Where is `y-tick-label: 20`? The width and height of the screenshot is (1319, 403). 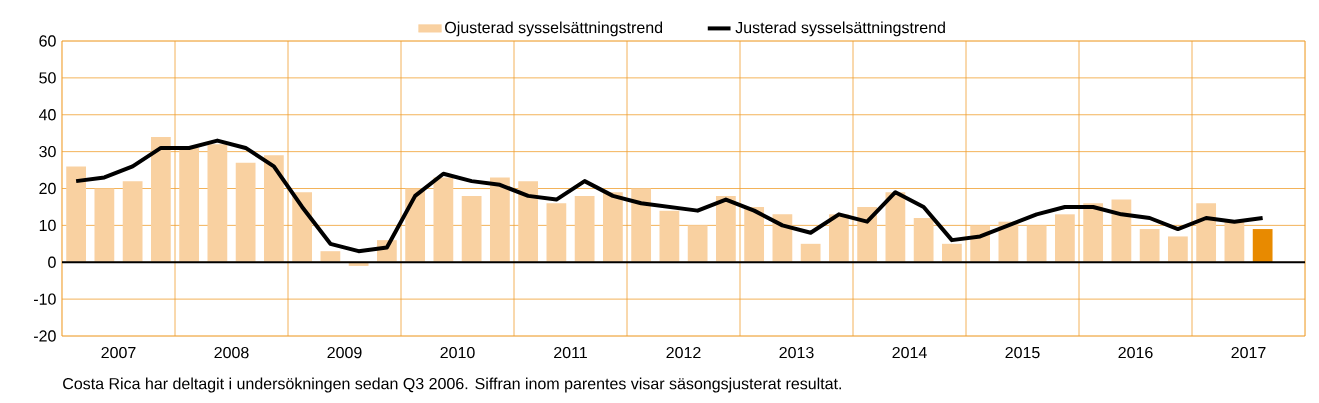
y-tick-label: 20 is located at coordinates (47, 188).